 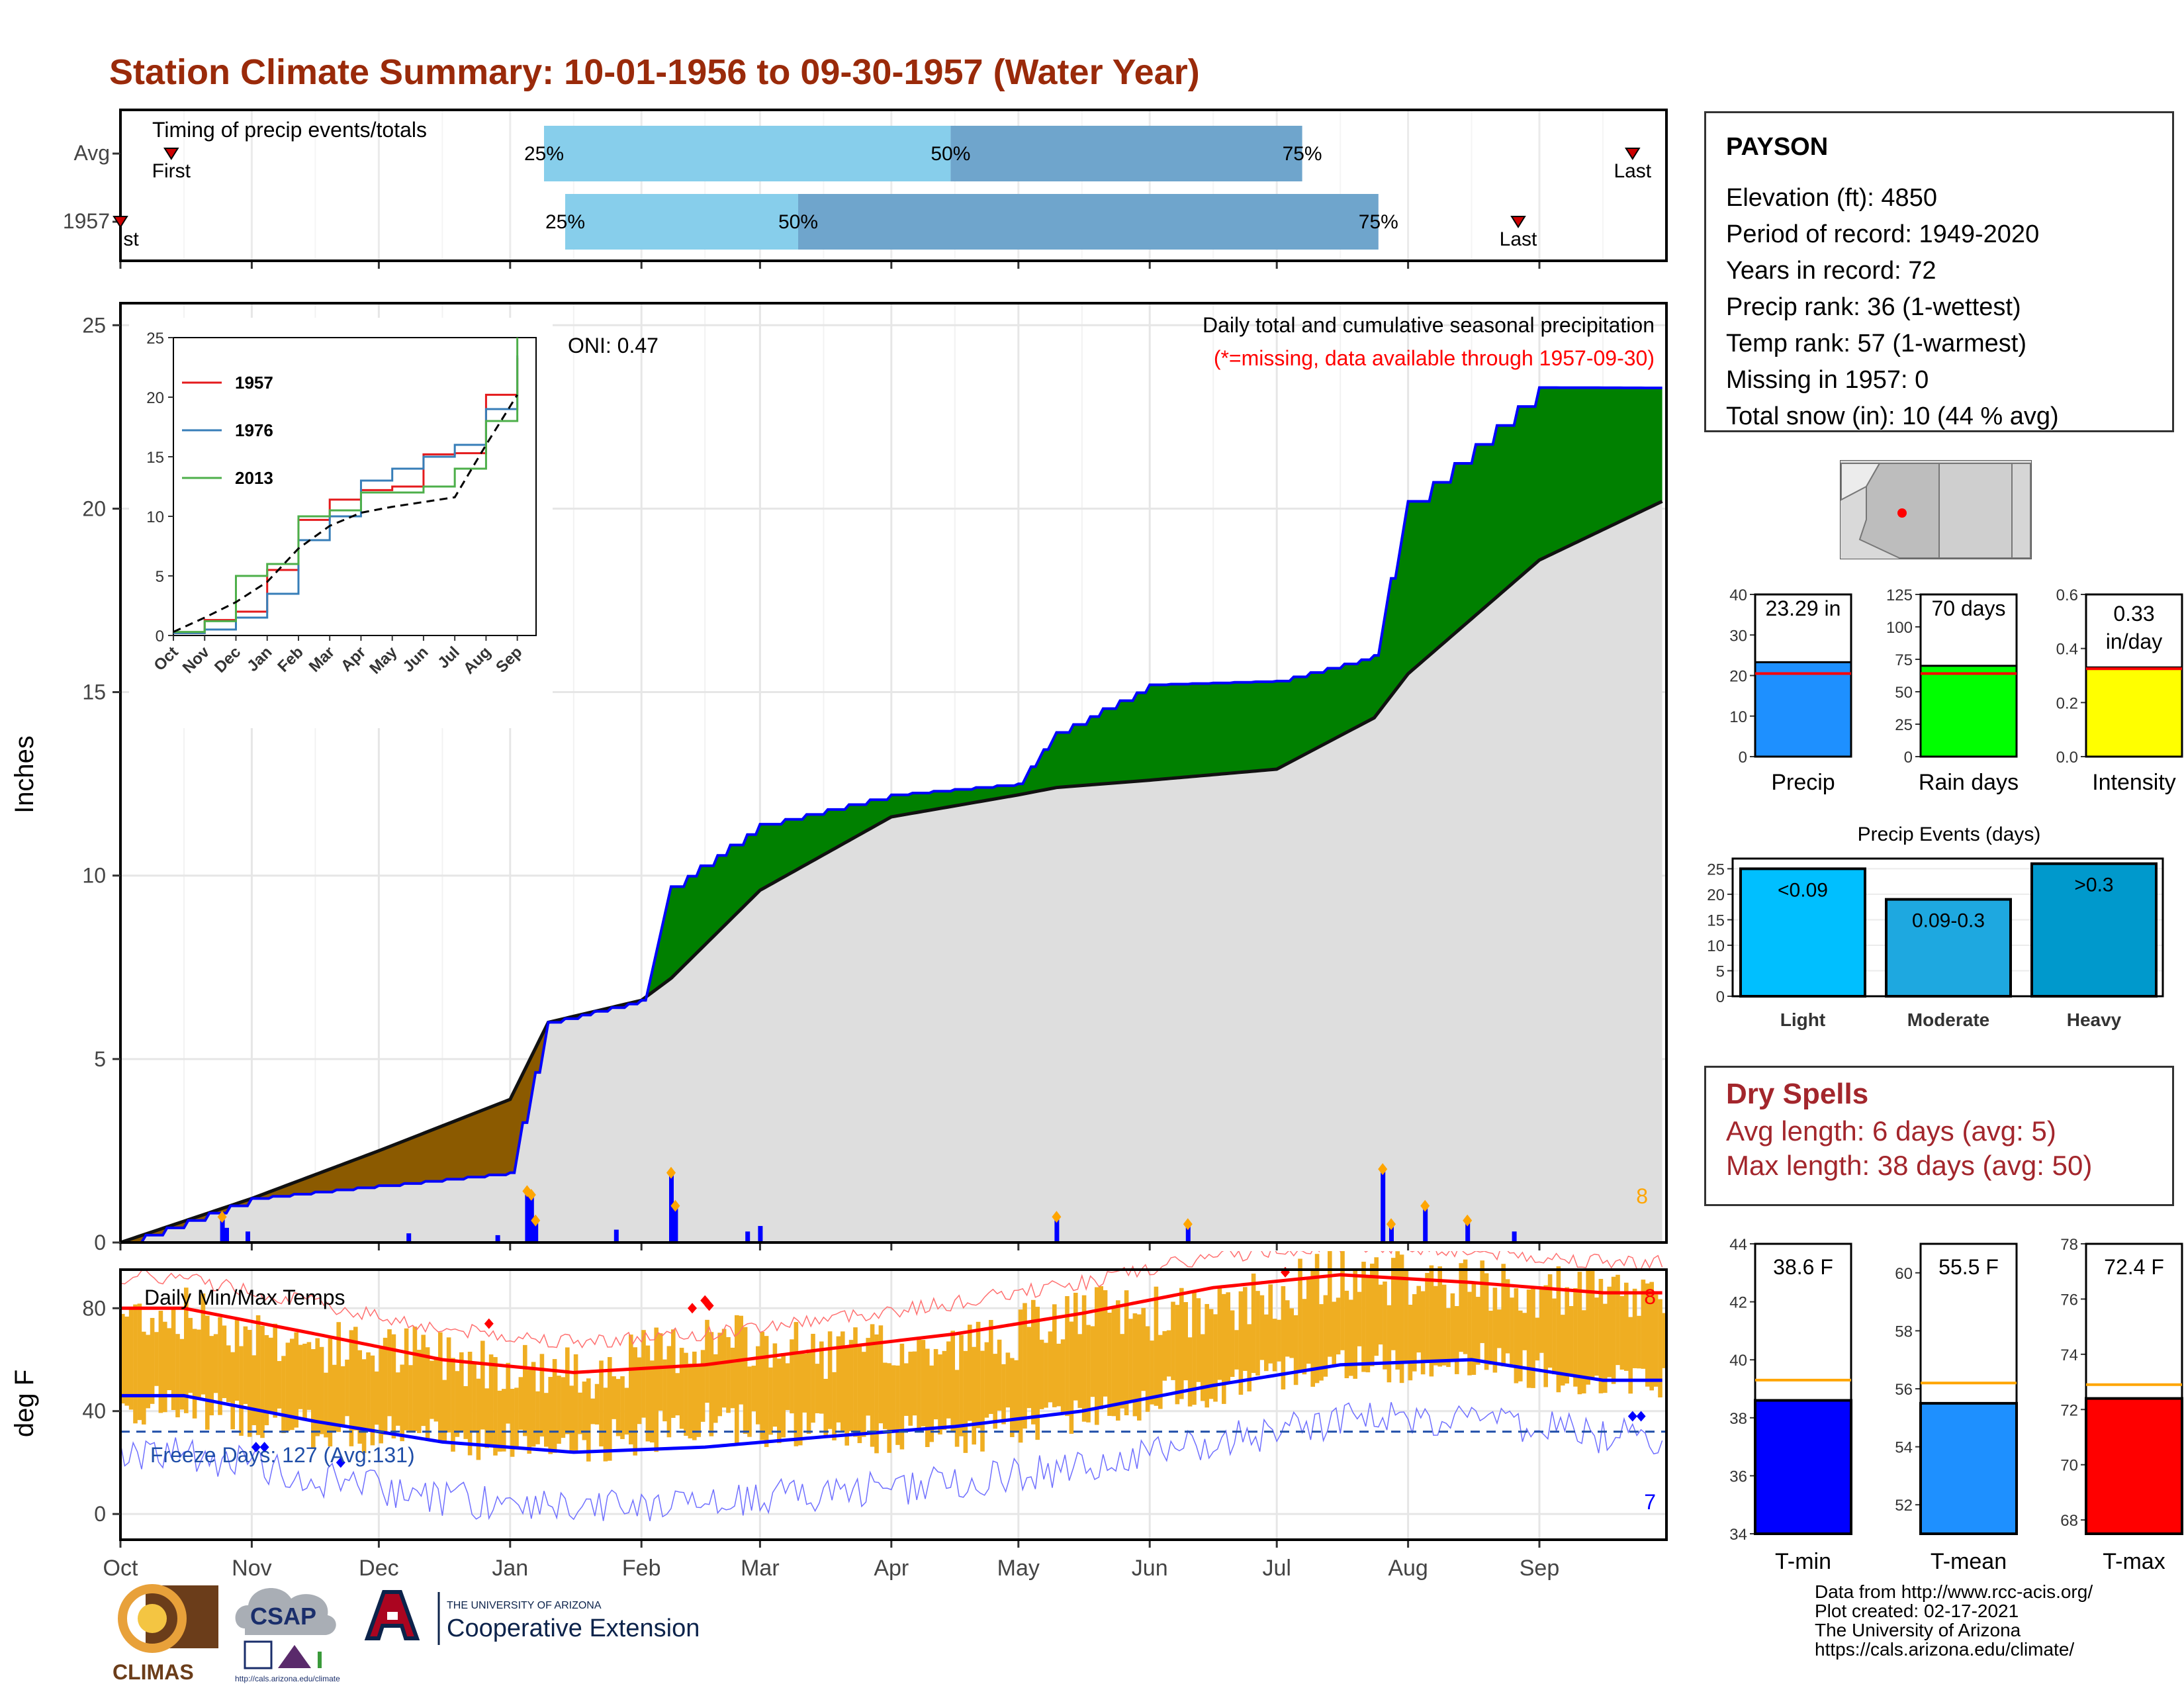 I want to click on events-category: Light, so click(x=1803, y=1019).